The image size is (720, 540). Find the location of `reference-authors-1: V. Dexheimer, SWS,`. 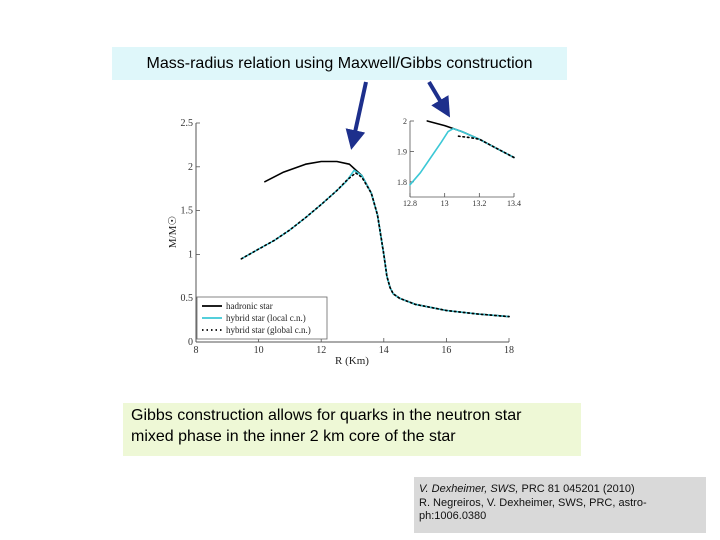

reference-authors-1: V. Dexheimer, SWS, is located at coordinates (469, 489).